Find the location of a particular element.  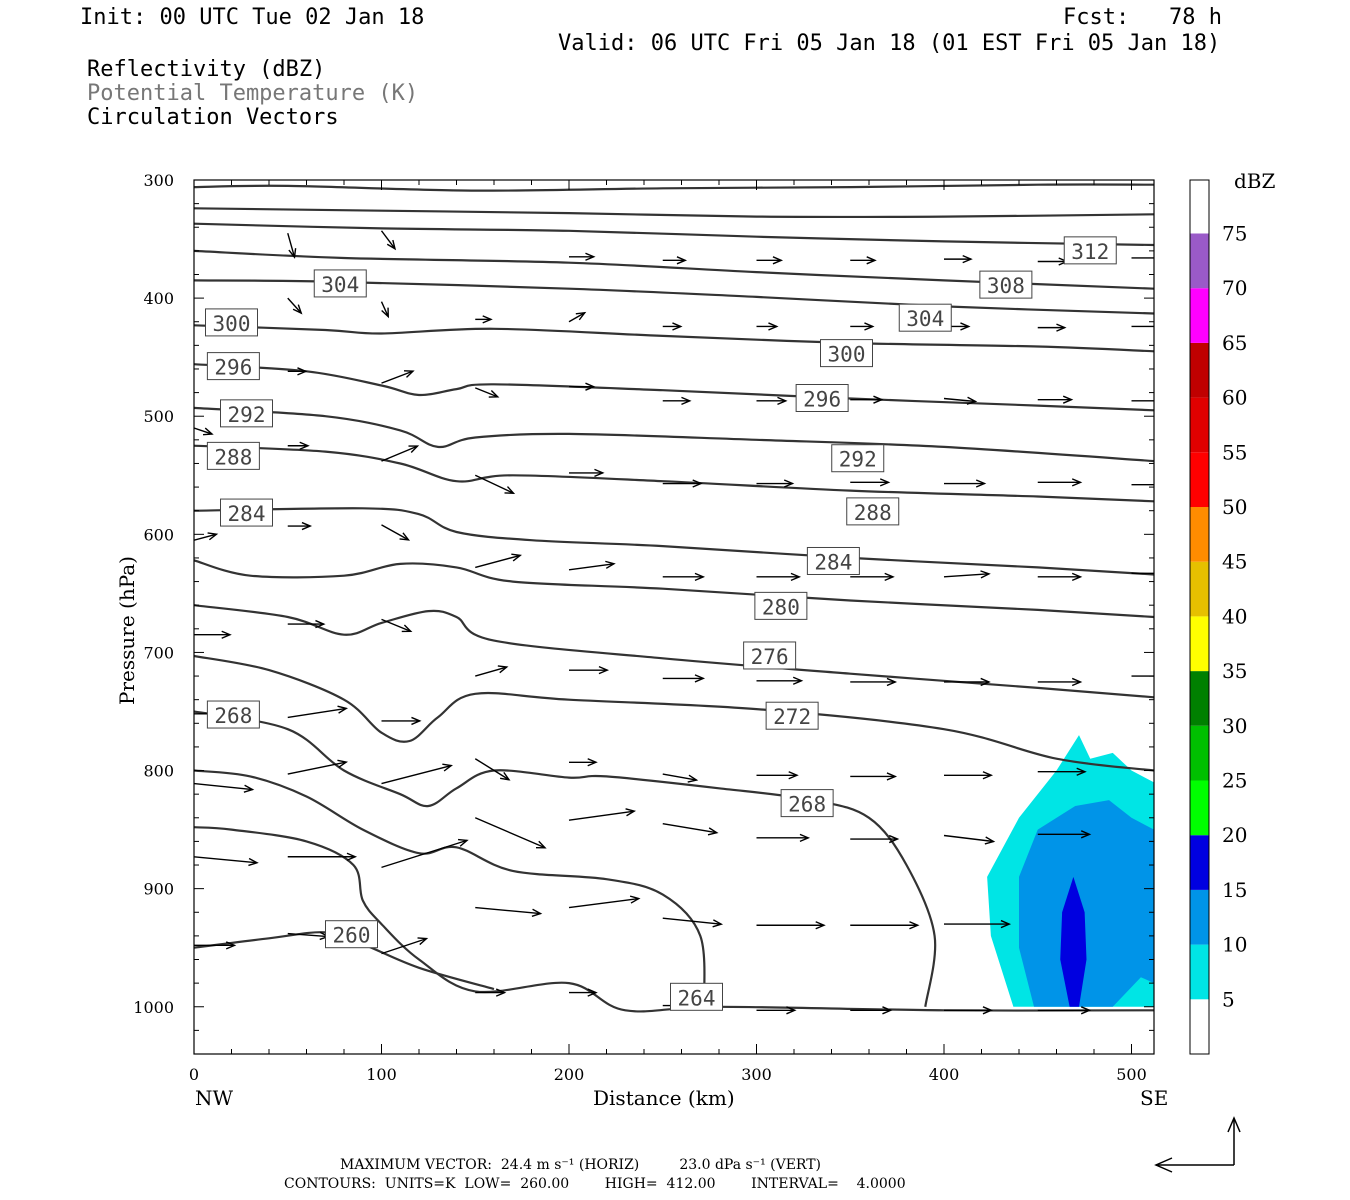

field-circulation-vectors: Circulation Vectors is located at coordinates (213, 117).